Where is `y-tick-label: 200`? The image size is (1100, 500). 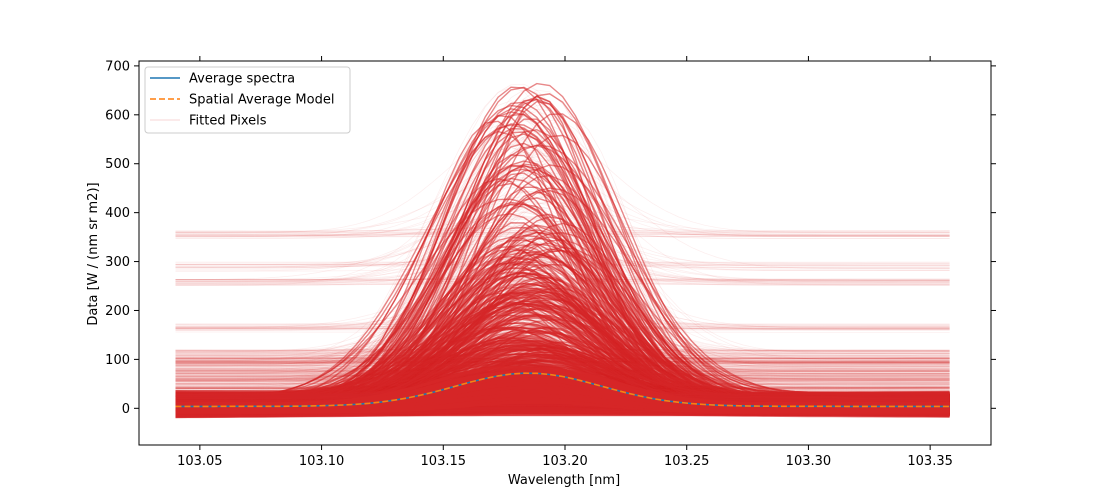
y-tick-label: 200 is located at coordinates (117, 311).